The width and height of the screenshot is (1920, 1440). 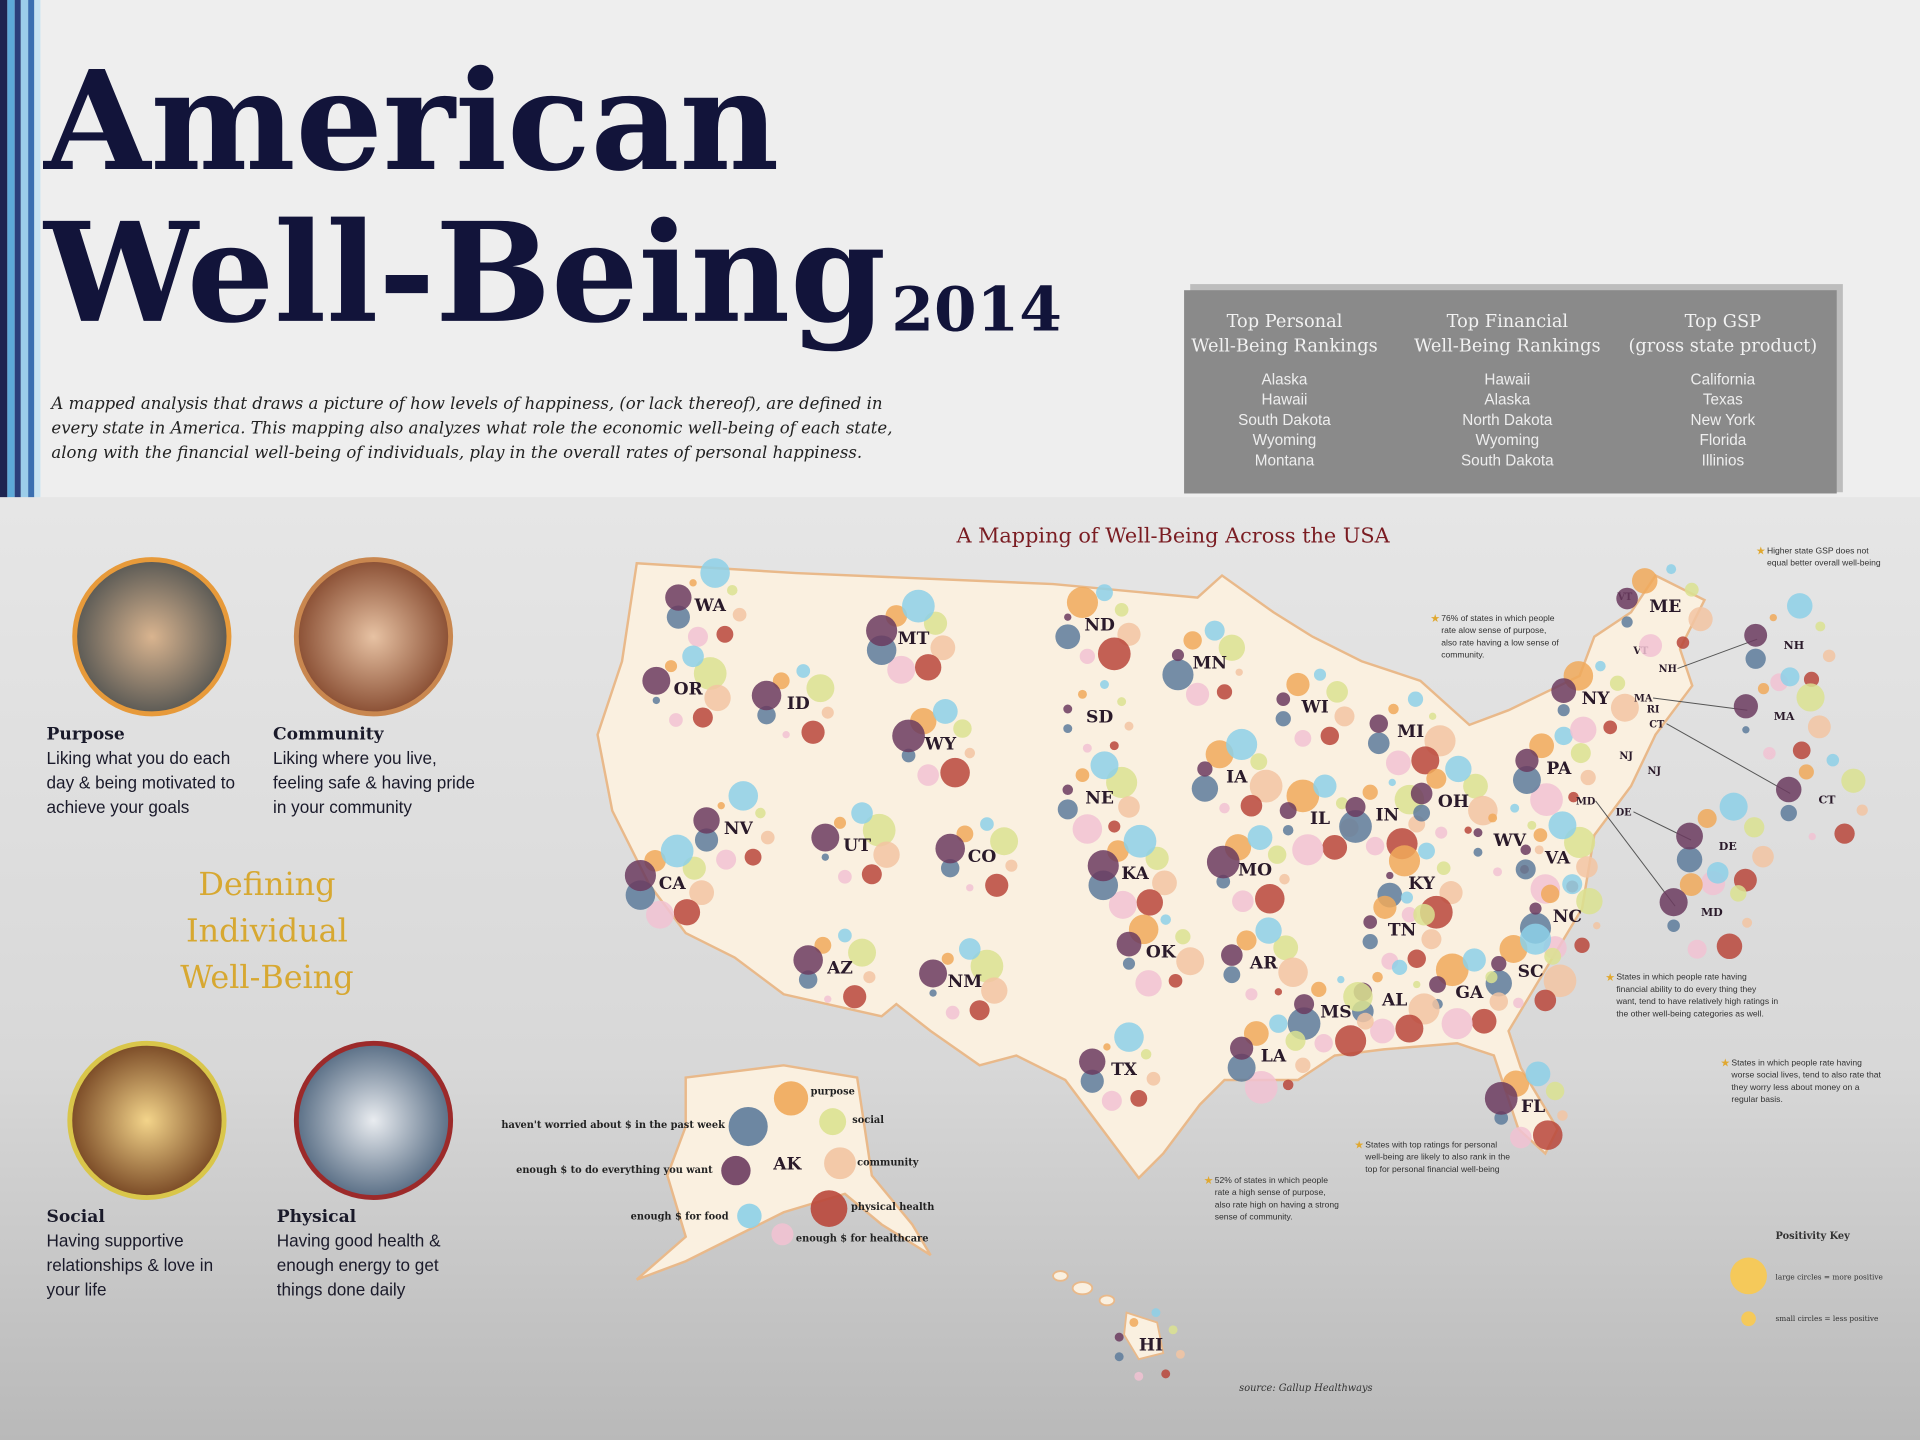 What do you see at coordinates (1410, 732) in the screenshot?
I see `state-label: MI` at bounding box center [1410, 732].